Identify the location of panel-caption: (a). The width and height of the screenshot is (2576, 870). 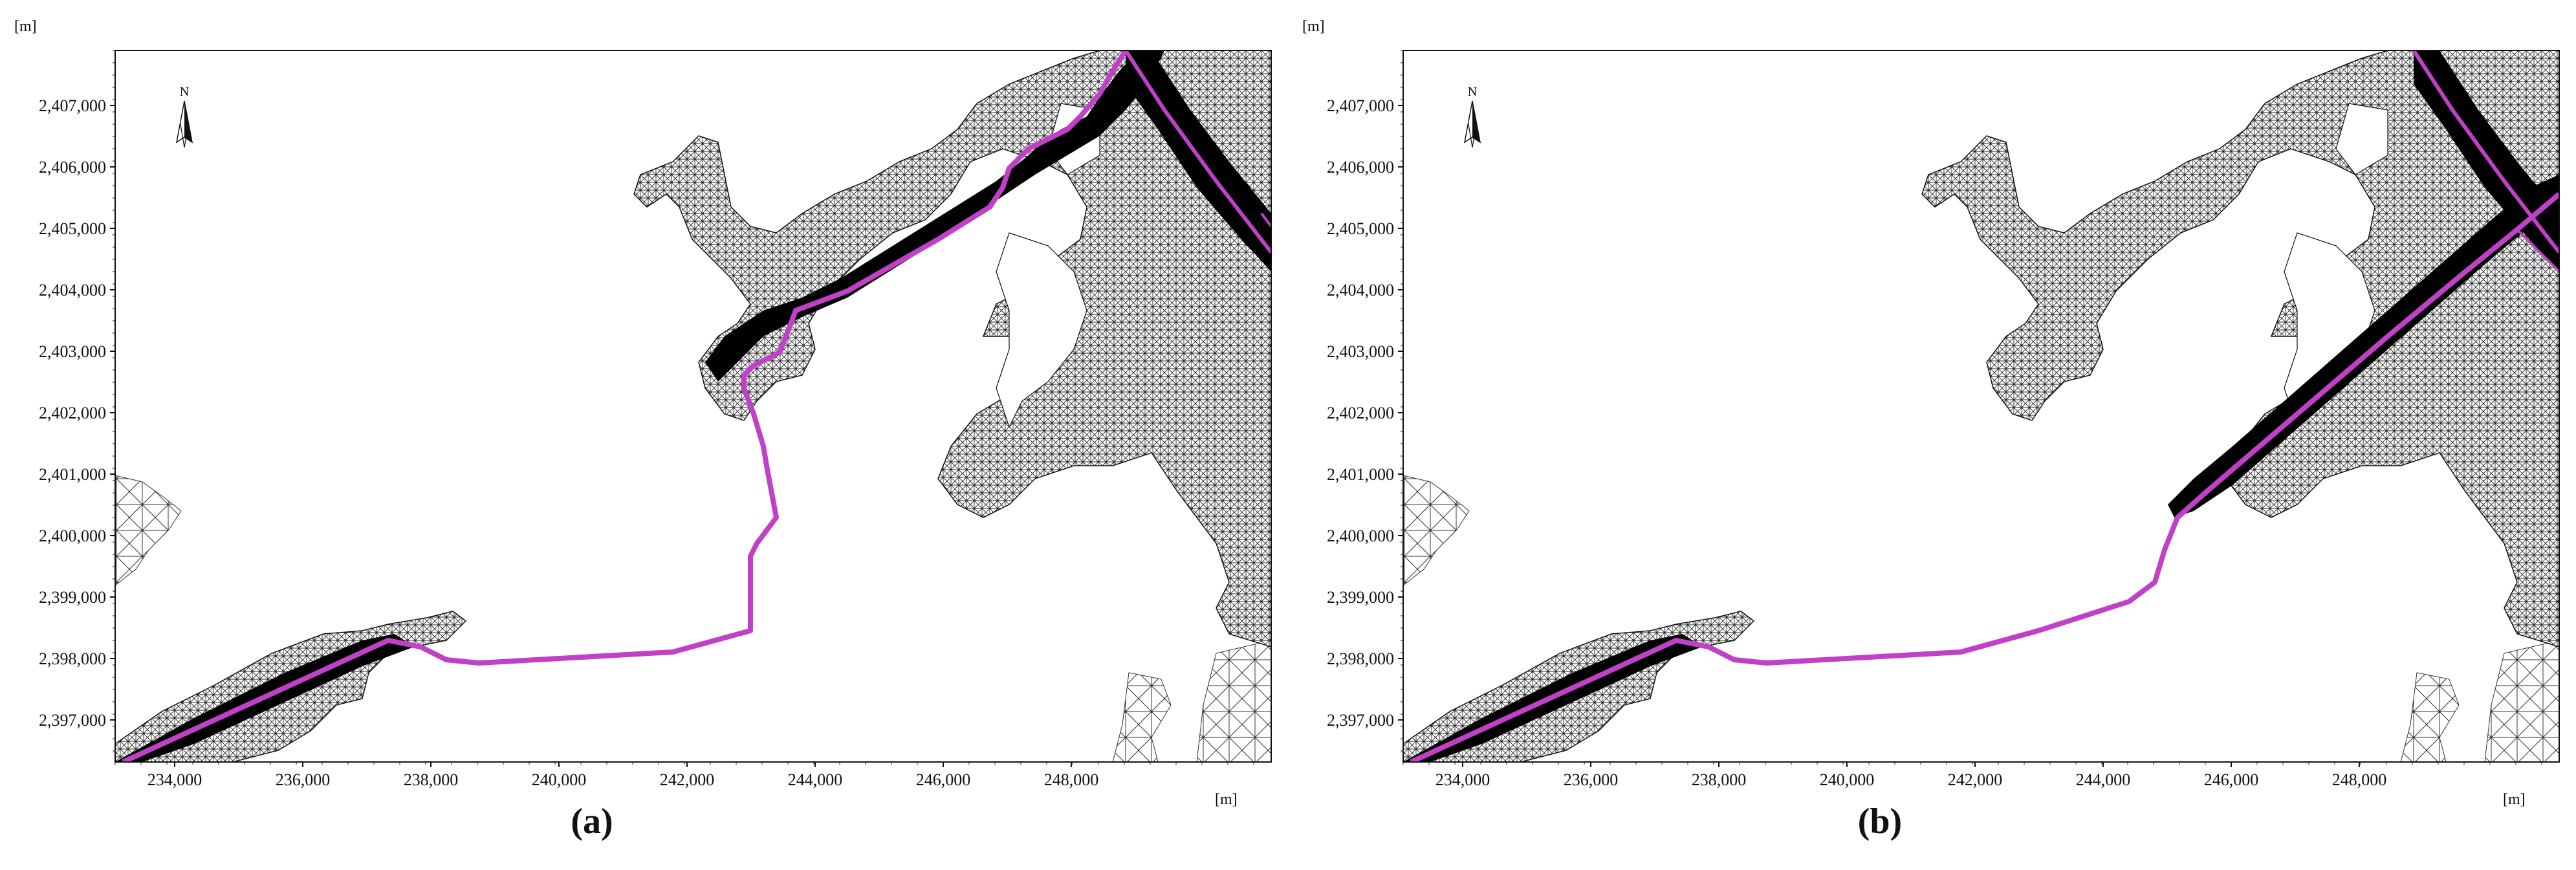
(592, 821).